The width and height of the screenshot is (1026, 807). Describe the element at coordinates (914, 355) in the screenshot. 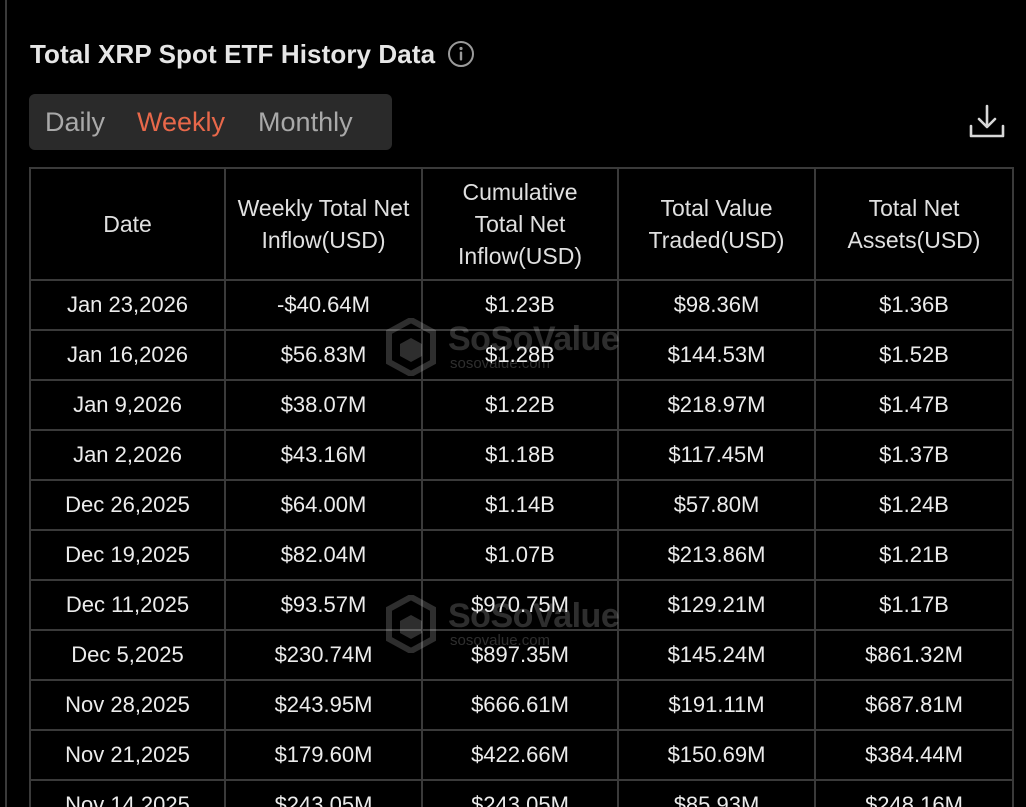

I see `cell-net-assets: $1.52B` at that location.